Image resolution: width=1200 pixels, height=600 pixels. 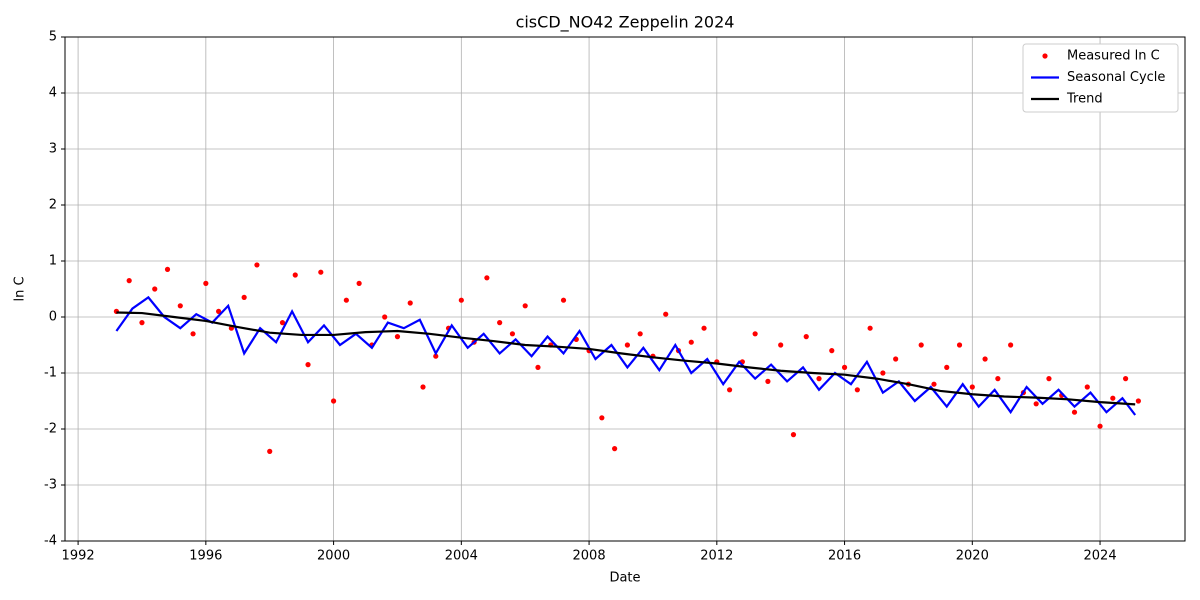 I want to click on x-tick-label: 2012, so click(x=716, y=556).